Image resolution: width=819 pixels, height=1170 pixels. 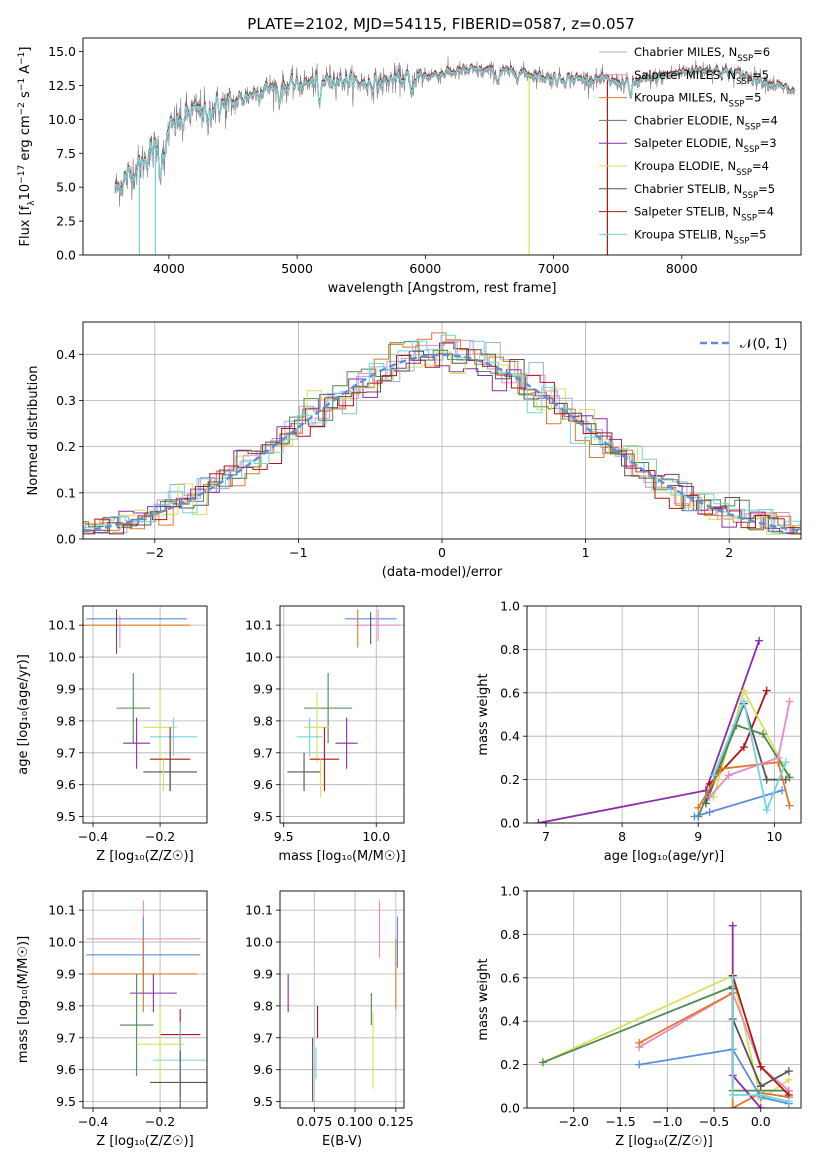 What do you see at coordinates (442, 438) in the screenshot?
I see `histogram-salpeter_stelib` at bounding box center [442, 438].